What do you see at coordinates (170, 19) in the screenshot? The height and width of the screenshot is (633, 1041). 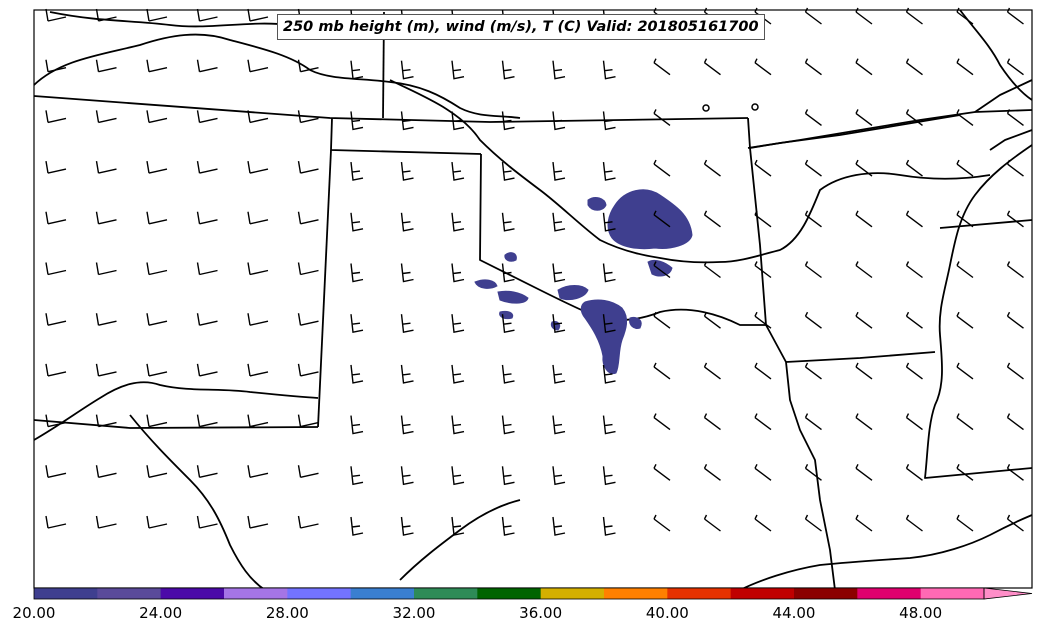 I see `boundary-nebraska-river` at bounding box center [170, 19].